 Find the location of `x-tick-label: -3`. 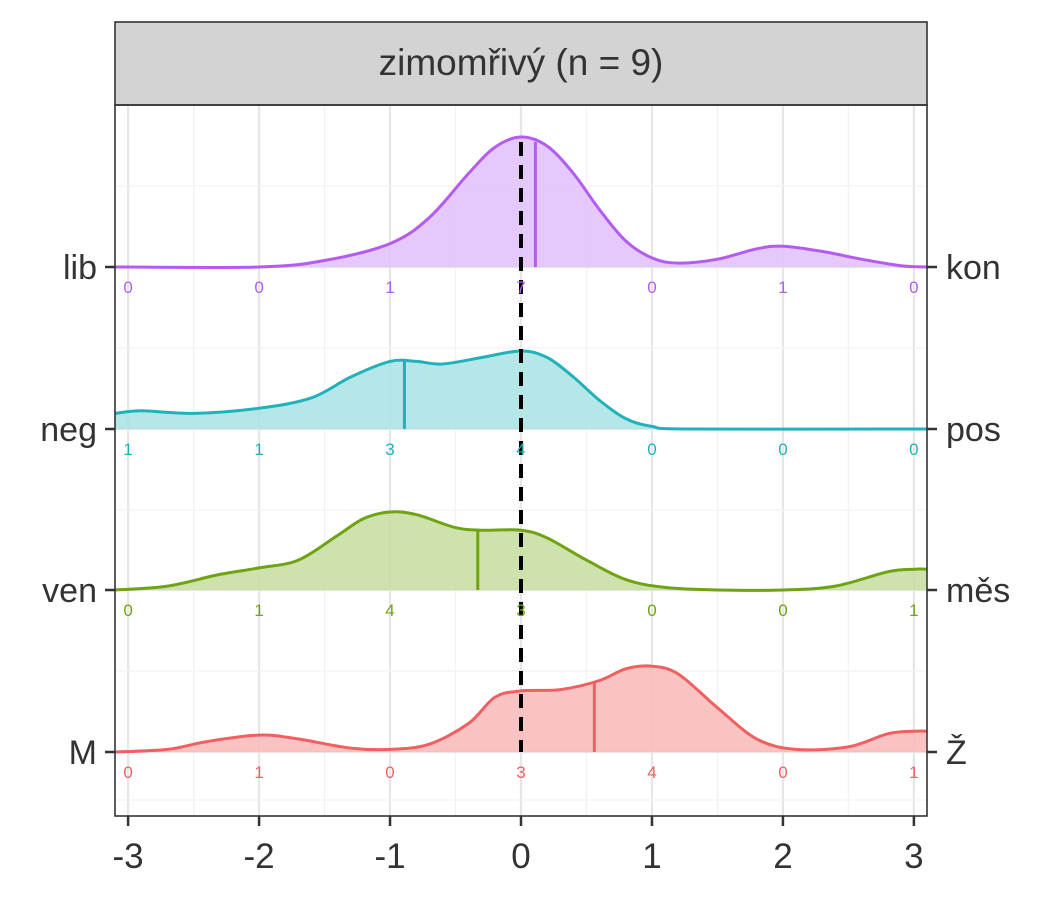

x-tick-label: -3 is located at coordinates (128, 856).